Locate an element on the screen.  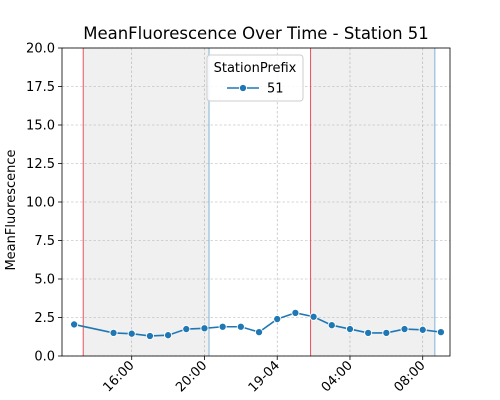
x-axis: 16:00 20:00 19-04 04:00 08:00 is located at coordinates (264, 376).